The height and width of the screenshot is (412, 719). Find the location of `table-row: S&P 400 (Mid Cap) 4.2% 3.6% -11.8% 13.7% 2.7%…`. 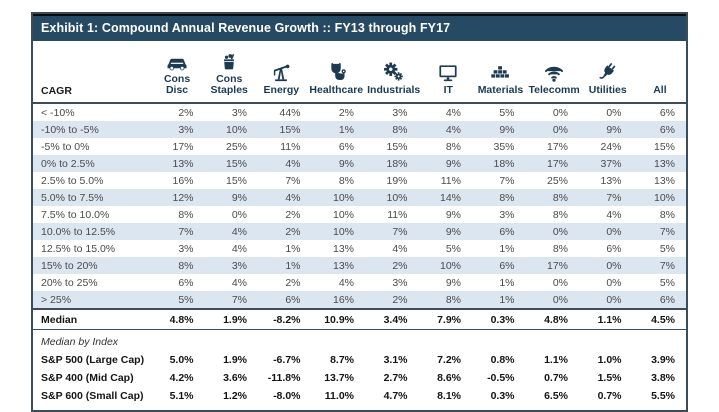

table-row: S&P 400 (Mid Cap) 4.2% 3.6% -11.8% 13.7% 2.7%… is located at coordinates (359, 378).